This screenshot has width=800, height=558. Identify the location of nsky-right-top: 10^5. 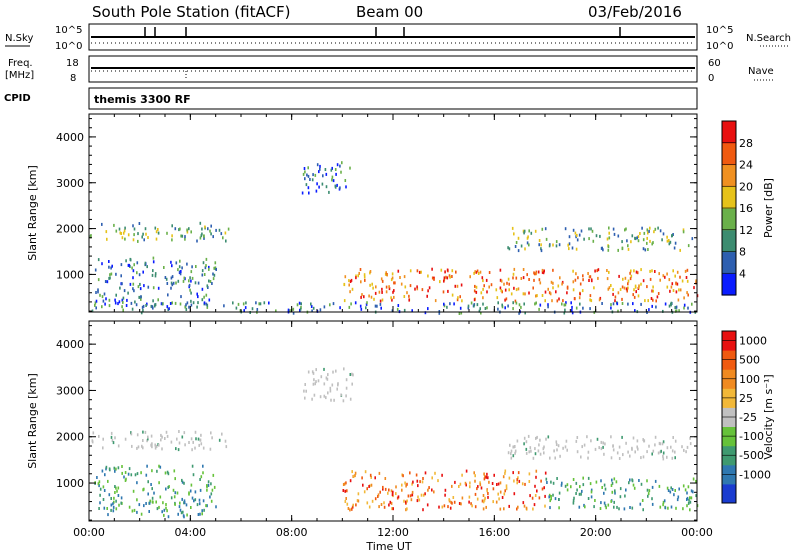
(719, 30).